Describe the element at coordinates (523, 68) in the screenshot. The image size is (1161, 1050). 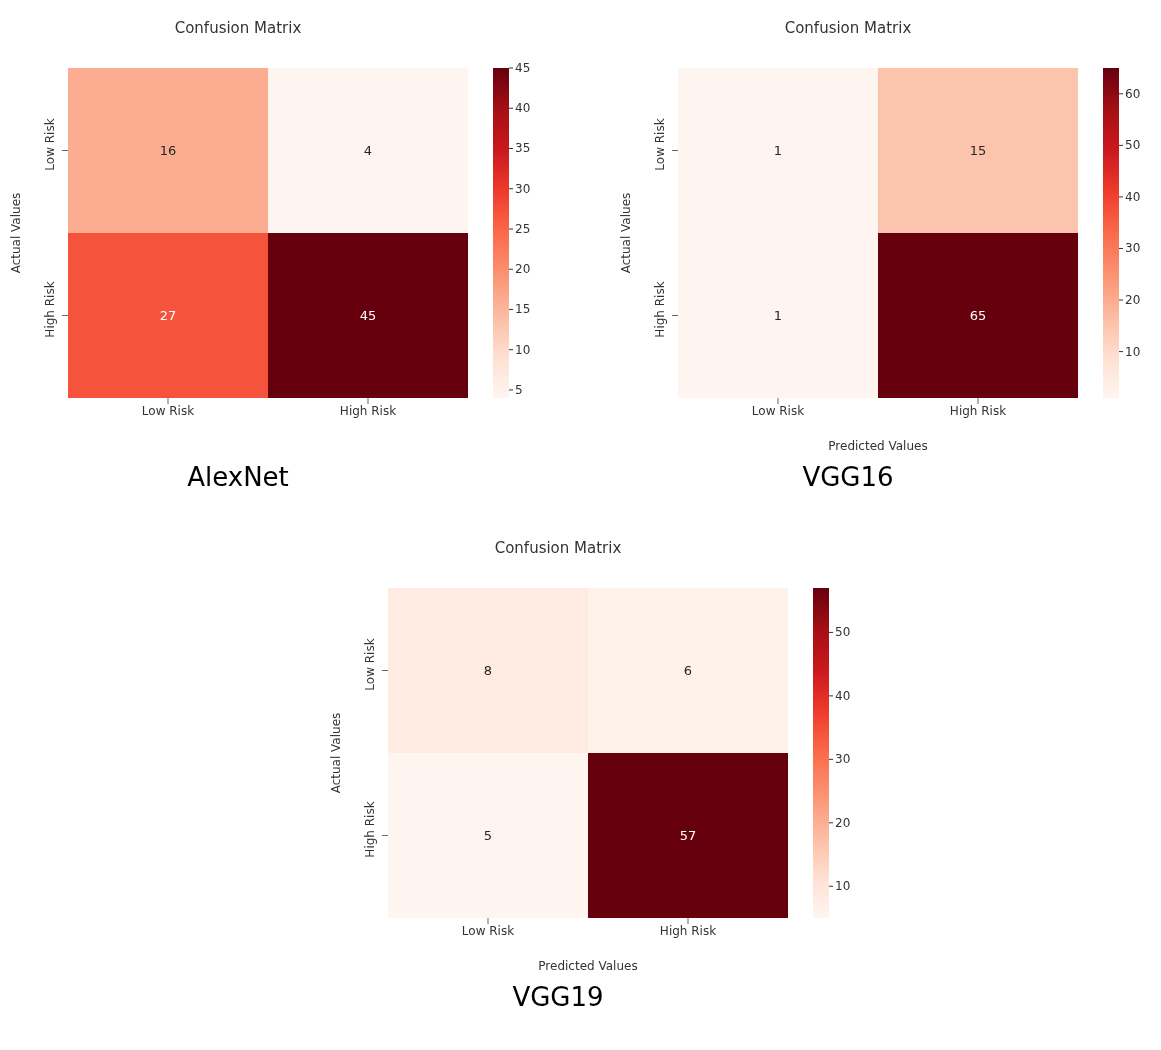
I see `color-bar-label: 45` at that location.